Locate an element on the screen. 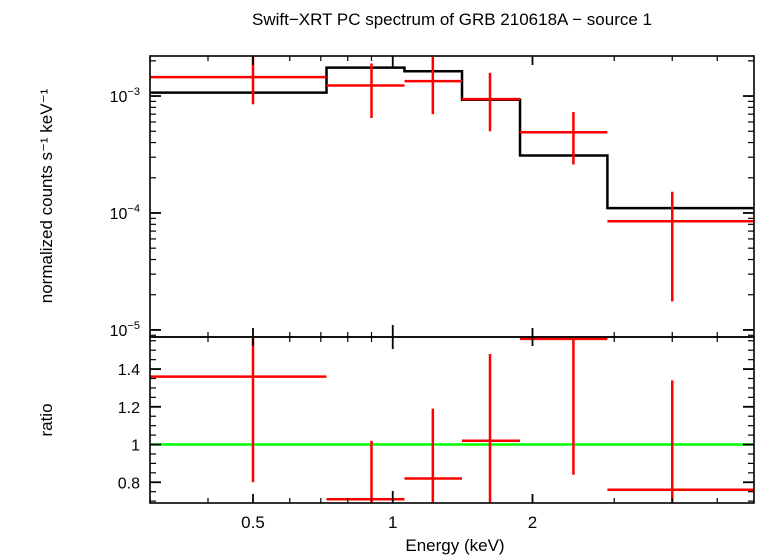 This screenshot has height=556, width=758. x-tick-label: 0.5 is located at coordinates (253, 522).